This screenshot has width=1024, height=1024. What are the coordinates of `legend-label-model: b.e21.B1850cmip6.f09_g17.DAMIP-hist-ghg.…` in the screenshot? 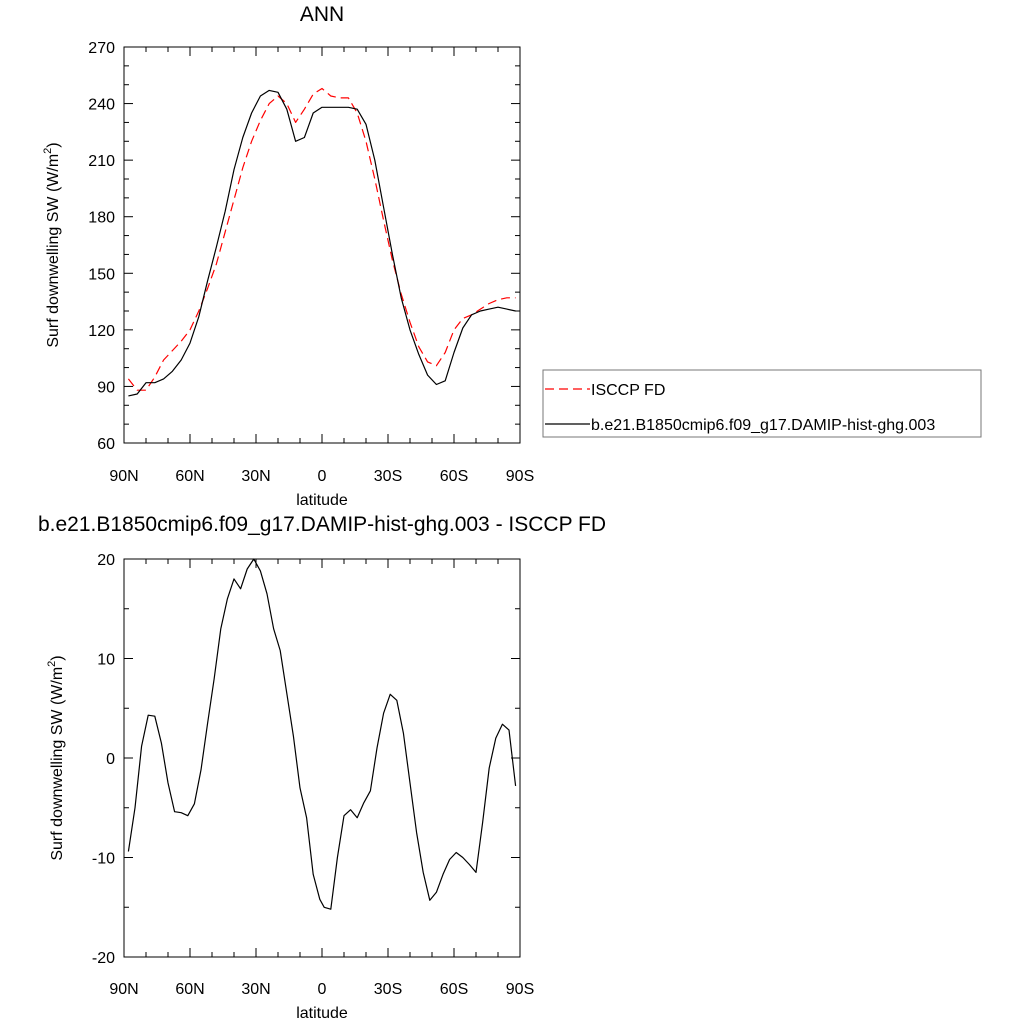 It's located at (763, 425).